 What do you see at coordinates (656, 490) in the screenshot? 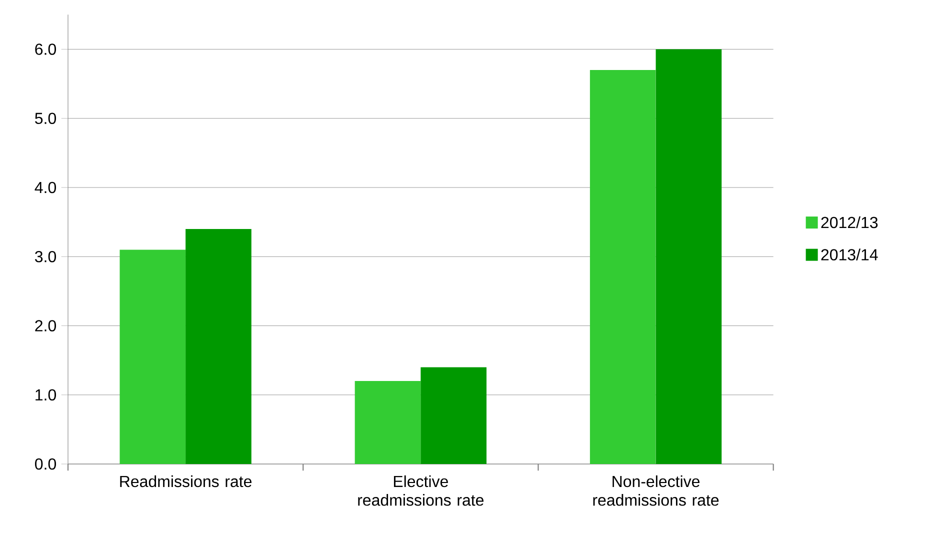
I see `x-tick-label: Non-elective readmissions rate` at bounding box center [656, 490].